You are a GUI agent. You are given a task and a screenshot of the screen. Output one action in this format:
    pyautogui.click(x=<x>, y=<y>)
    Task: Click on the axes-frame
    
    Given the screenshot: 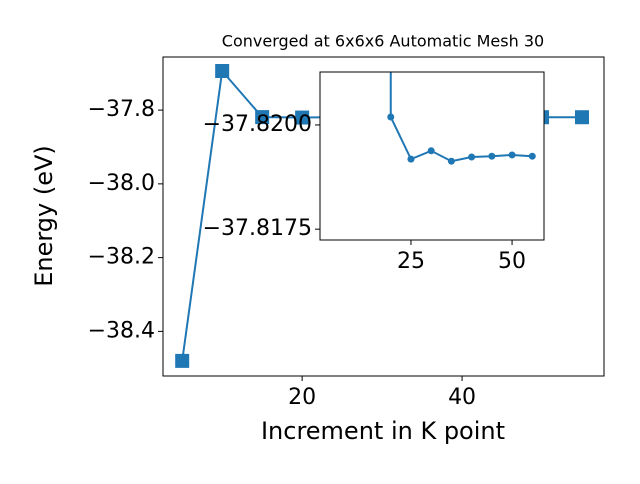 What is the action you would take?
    pyautogui.click(x=432, y=156)
    